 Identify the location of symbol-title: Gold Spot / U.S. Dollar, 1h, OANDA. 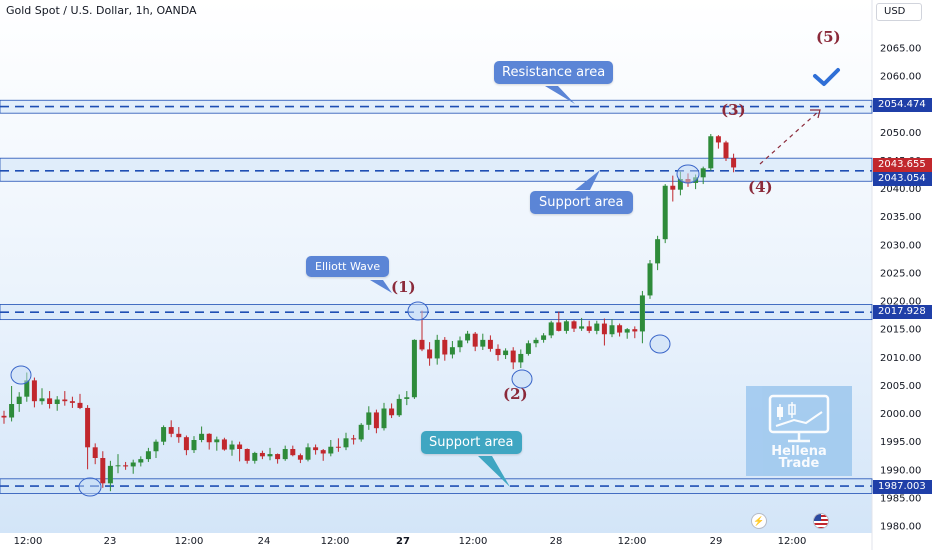
(101, 10).